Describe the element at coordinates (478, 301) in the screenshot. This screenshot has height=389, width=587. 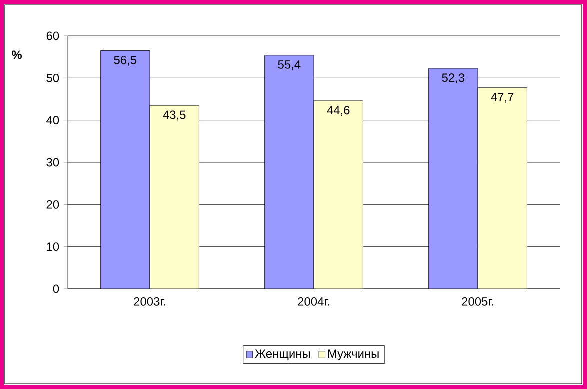
I see `x-tick-label: 2005г.` at that location.